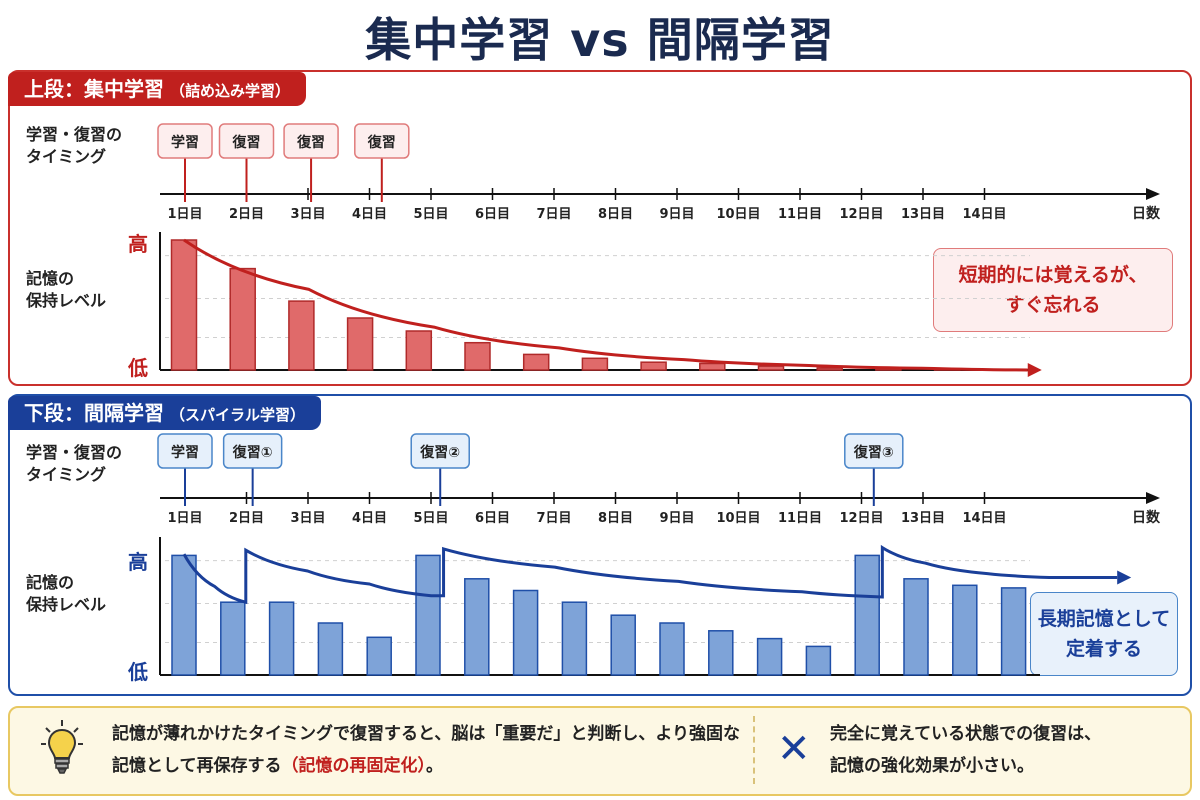  I want to click on event-label: 復習②, so click(439, 452).